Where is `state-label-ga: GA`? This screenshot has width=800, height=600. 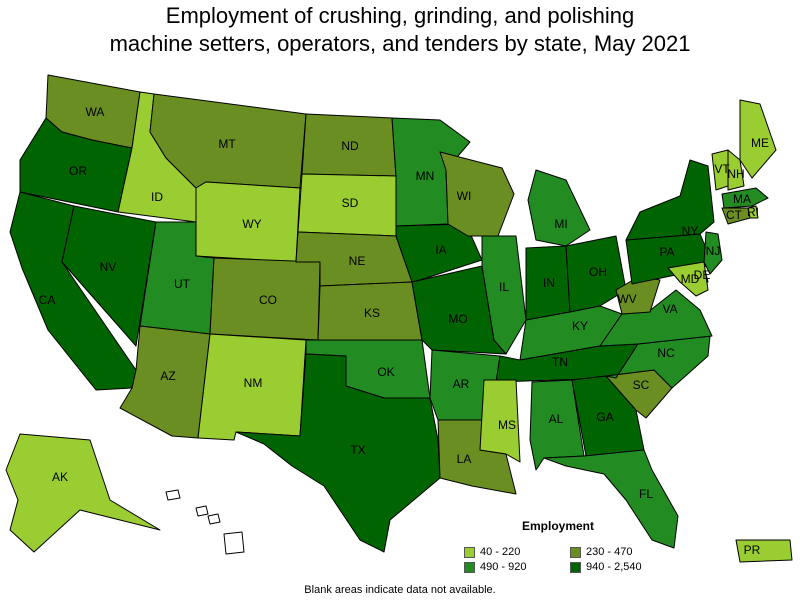 state-label-ga: GA is located at coordinates (604, 417).